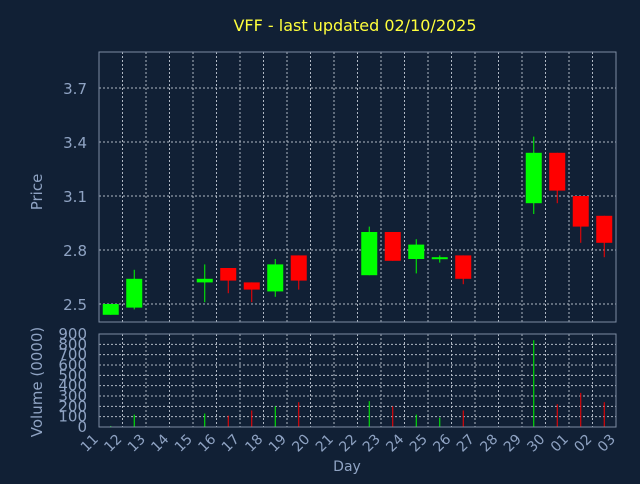  I want to click on volume-tick-label: 200, so click(72, 406).